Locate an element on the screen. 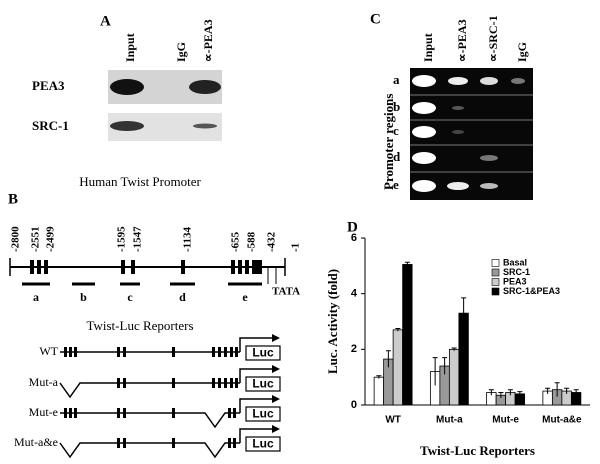  reporter-label: Mut-e is located at coordinates (43, 412).